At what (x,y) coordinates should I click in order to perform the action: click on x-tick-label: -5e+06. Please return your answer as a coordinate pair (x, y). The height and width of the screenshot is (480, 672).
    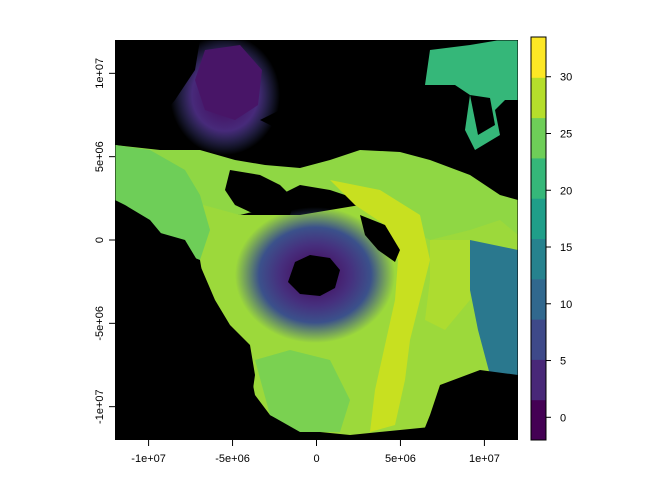
    Looking at the image, I should click on (232, 459).